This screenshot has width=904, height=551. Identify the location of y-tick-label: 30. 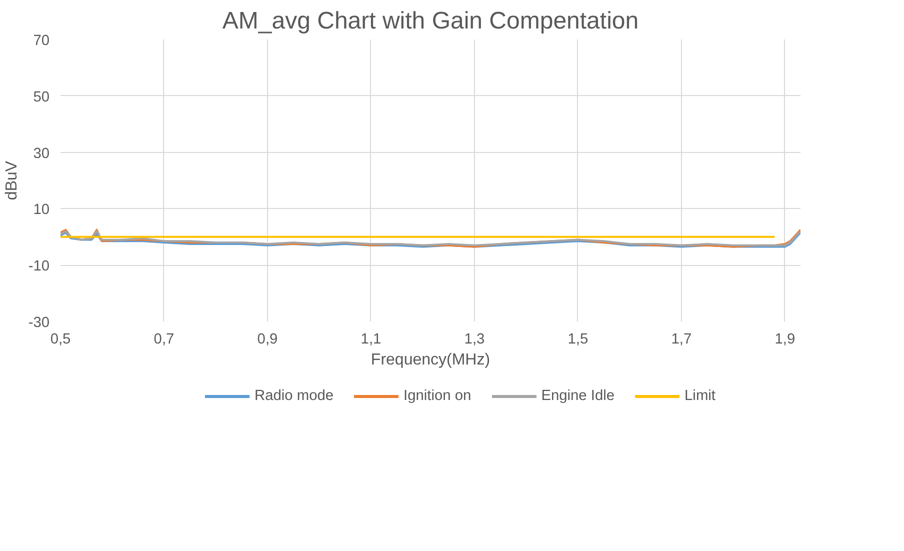
(41, 154).